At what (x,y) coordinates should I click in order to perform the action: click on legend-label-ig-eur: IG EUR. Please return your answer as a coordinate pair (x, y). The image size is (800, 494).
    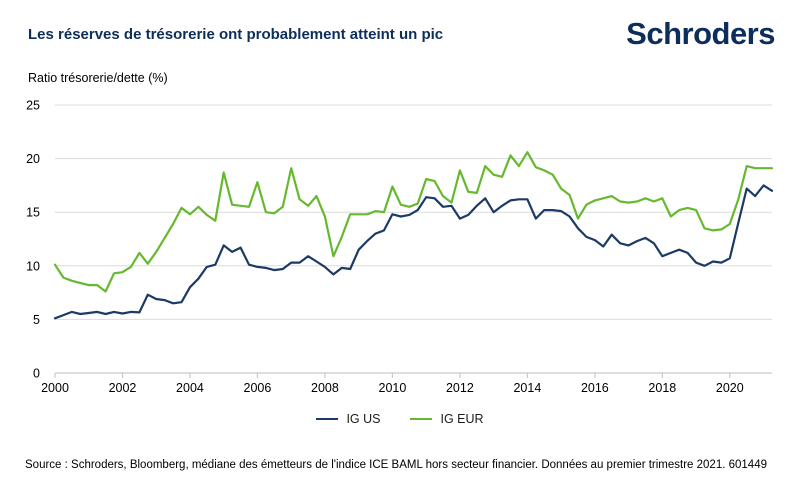
    Looking at the image, I should click on (462, 419).